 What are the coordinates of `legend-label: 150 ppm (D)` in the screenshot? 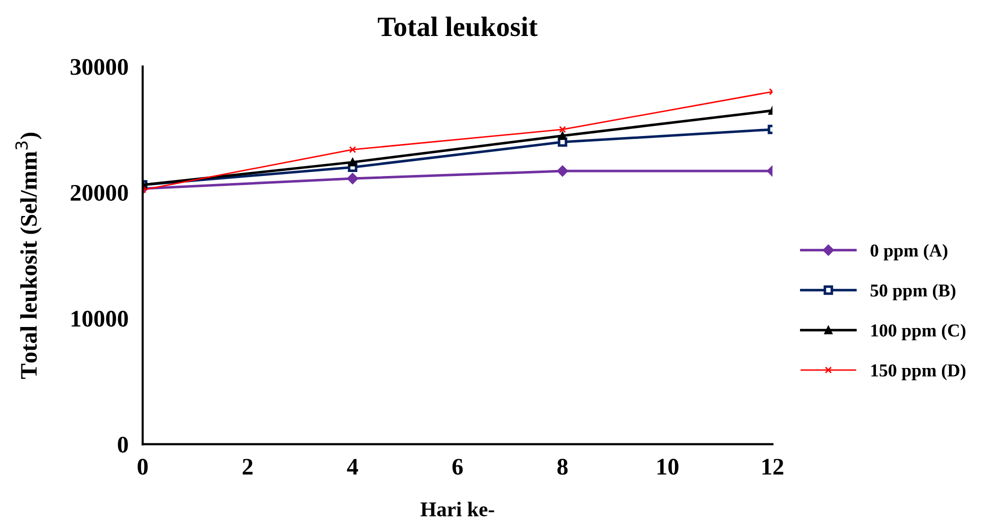 It's located at (918, 372).